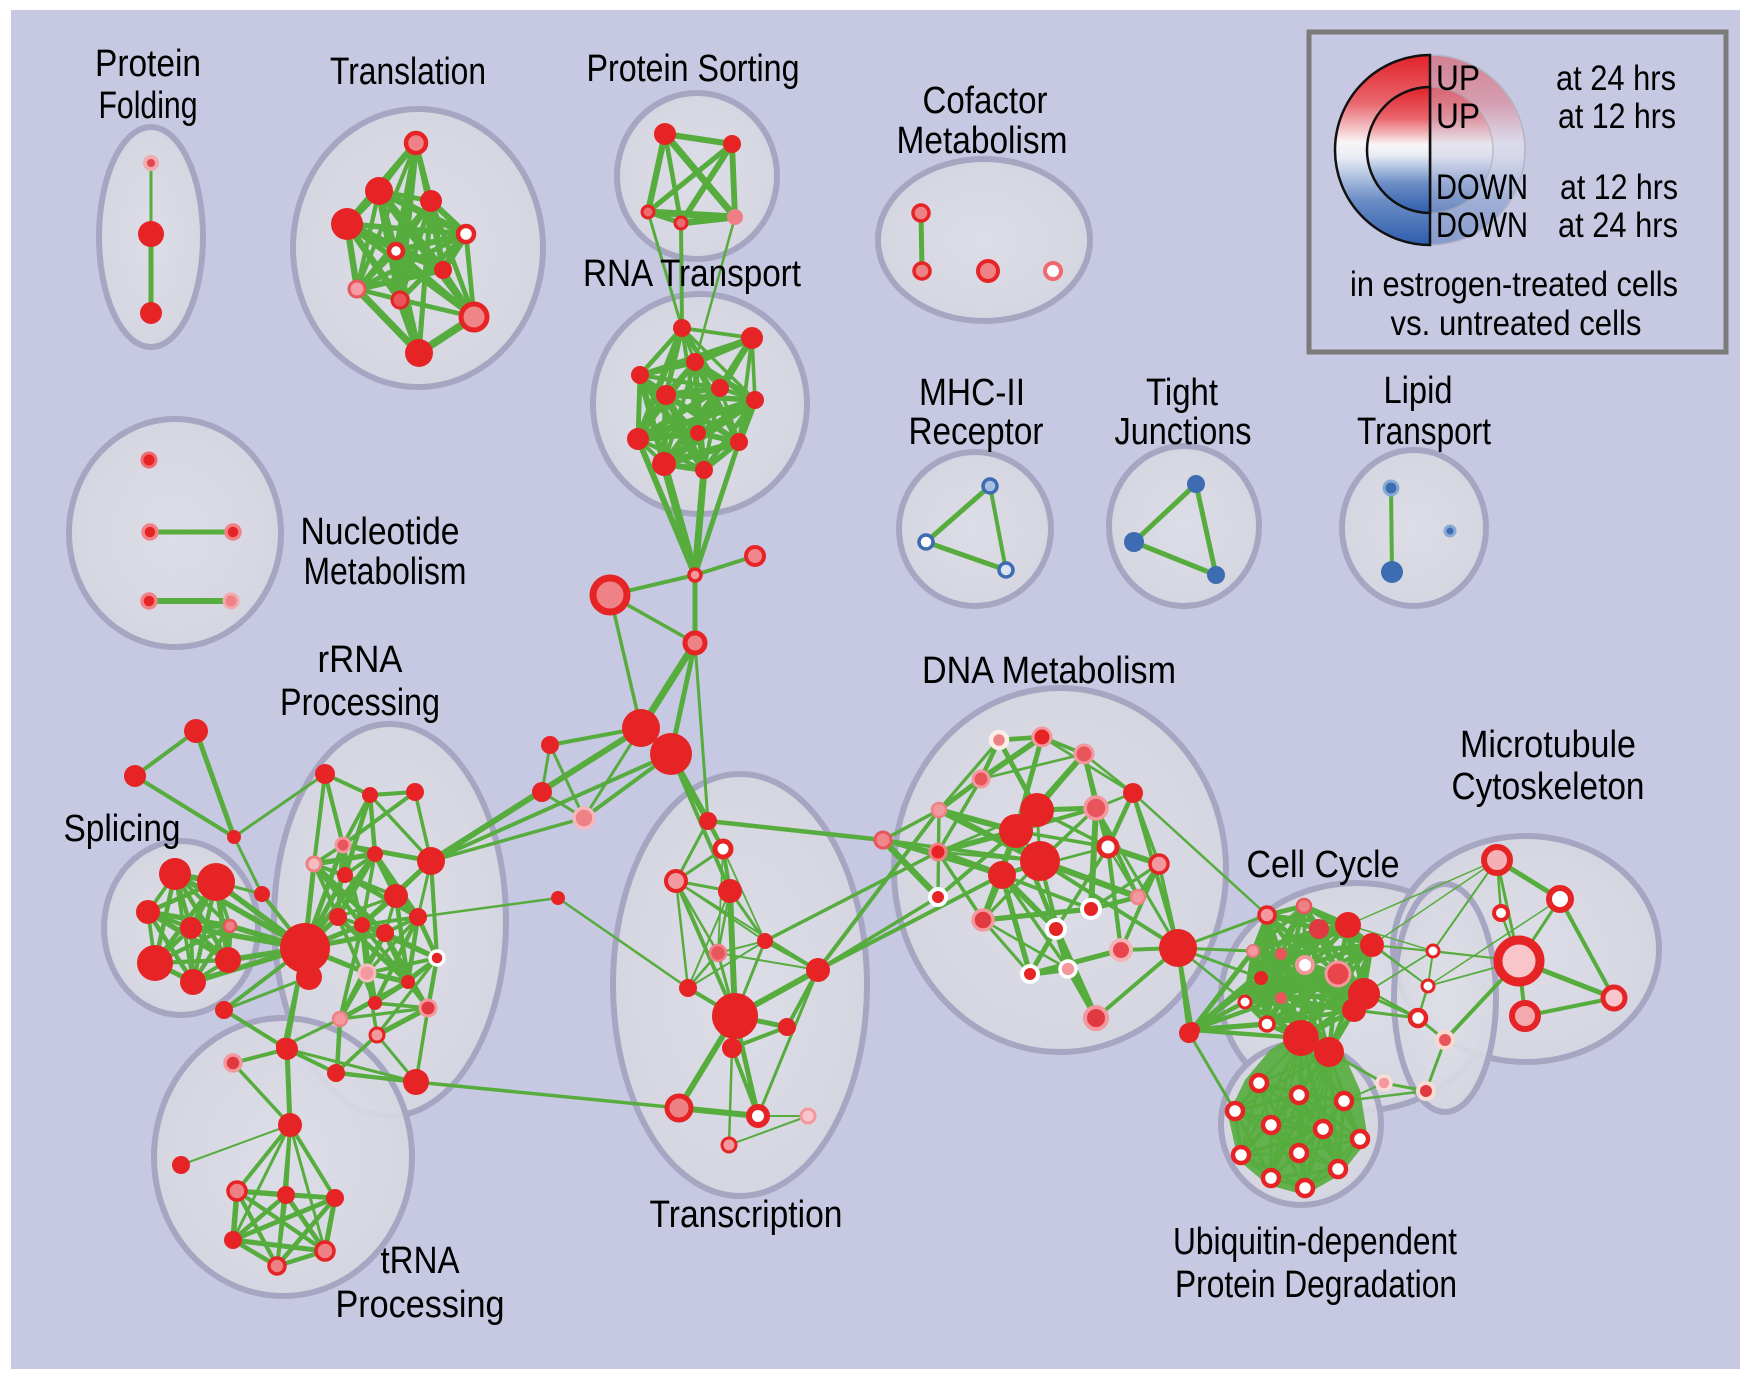  Describe the element at coordinates (746, 1215) in the screenshot. I see `svg-text: Transcription` at that location.